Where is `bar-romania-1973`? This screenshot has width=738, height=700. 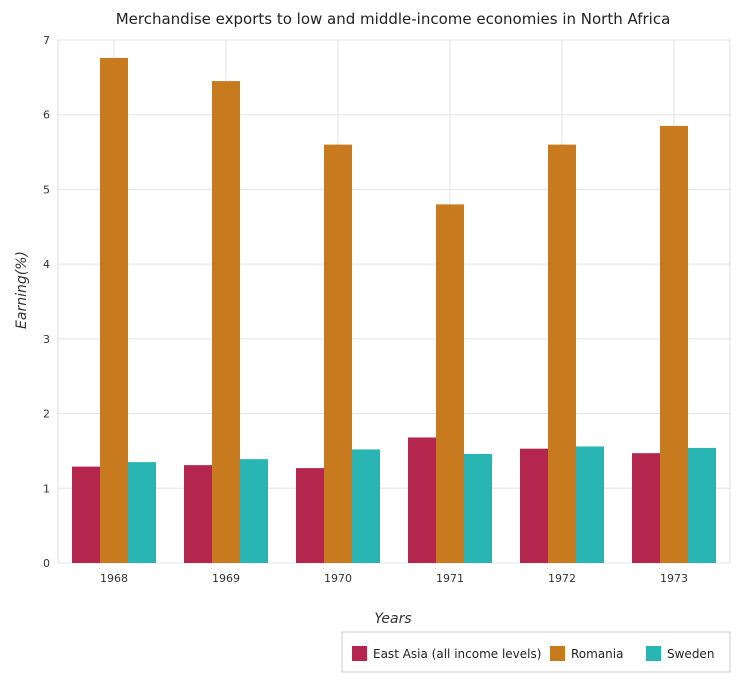 bar-romania-1973 is located at coordinates (674, 344).